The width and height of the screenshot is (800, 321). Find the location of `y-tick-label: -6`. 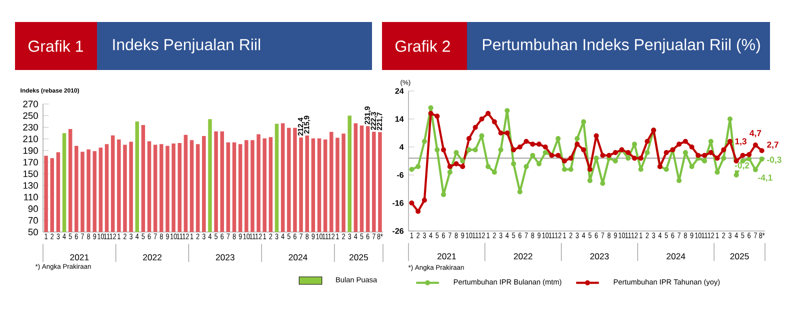

y-tick-label: -6 is located at coordinates (400, 175).